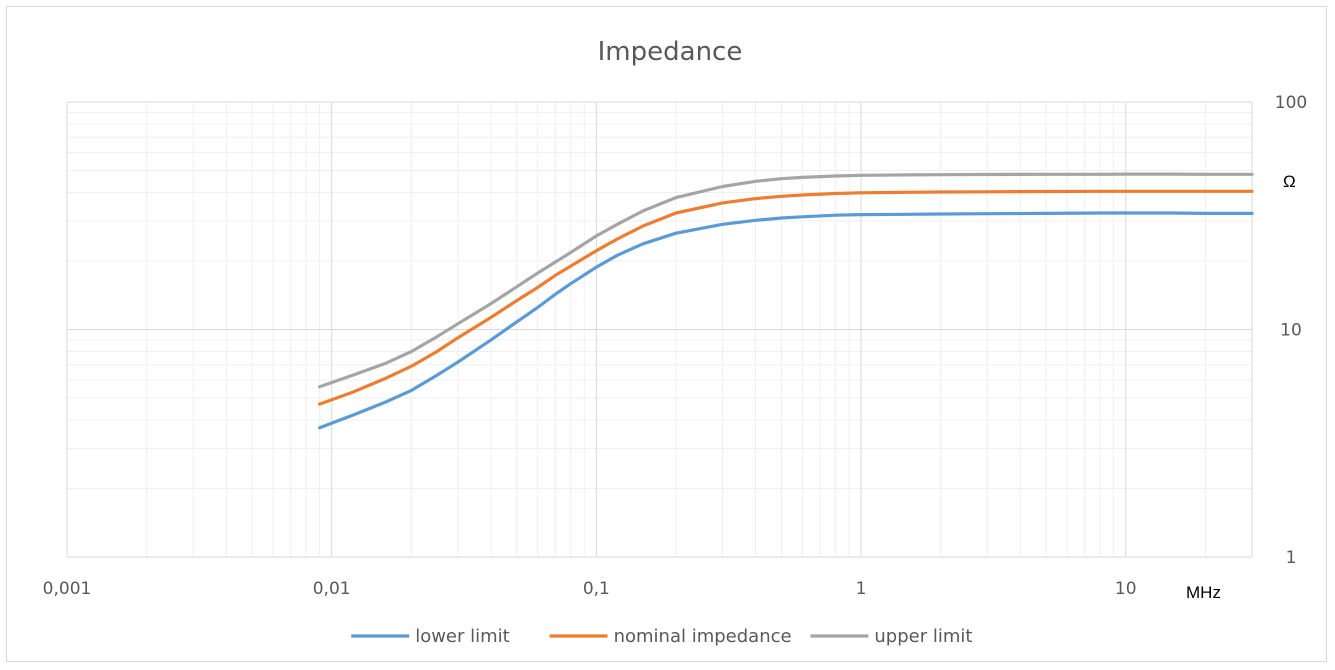 The width and height of the screenshot is (1335, 670). Describe the element at coordinates (670, 52) in the screenshot. I see `chart-title: Impedance` at that location.